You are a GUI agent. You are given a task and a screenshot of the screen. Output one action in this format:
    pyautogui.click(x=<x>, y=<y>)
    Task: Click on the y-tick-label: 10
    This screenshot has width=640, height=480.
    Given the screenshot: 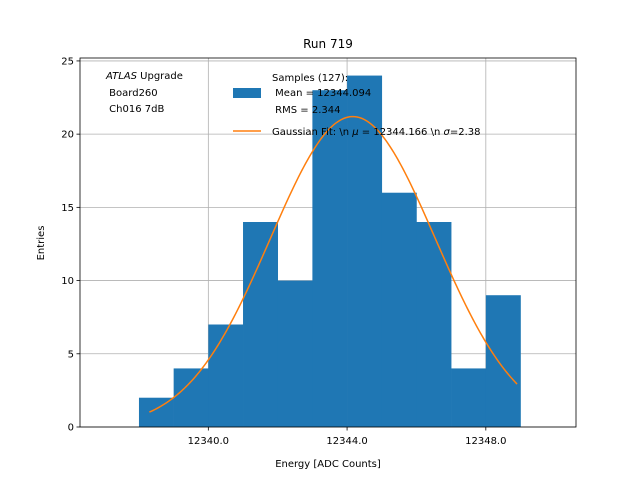 What is the action you would take?
    pyautogui.click(x=67, y=281)
    